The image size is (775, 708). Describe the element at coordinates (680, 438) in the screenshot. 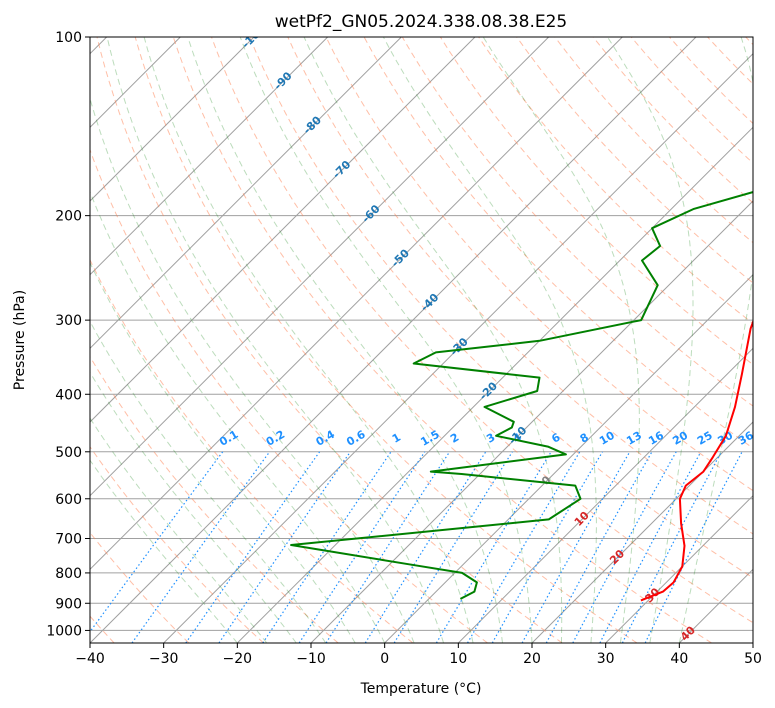

I see `mixing-ratio-label: 20` at that location.